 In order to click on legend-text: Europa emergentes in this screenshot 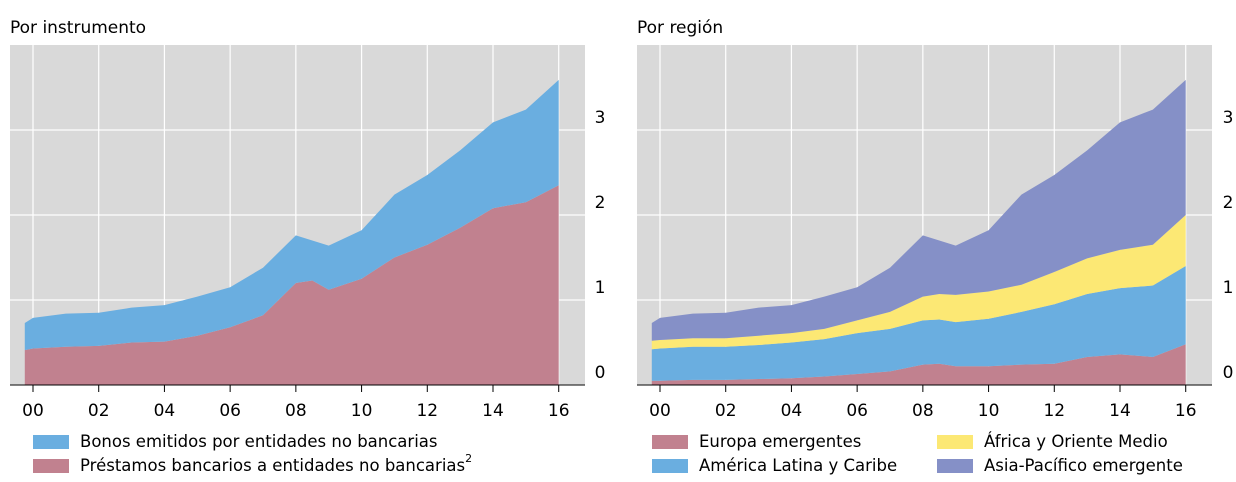, I will do `click(780, 441)`.